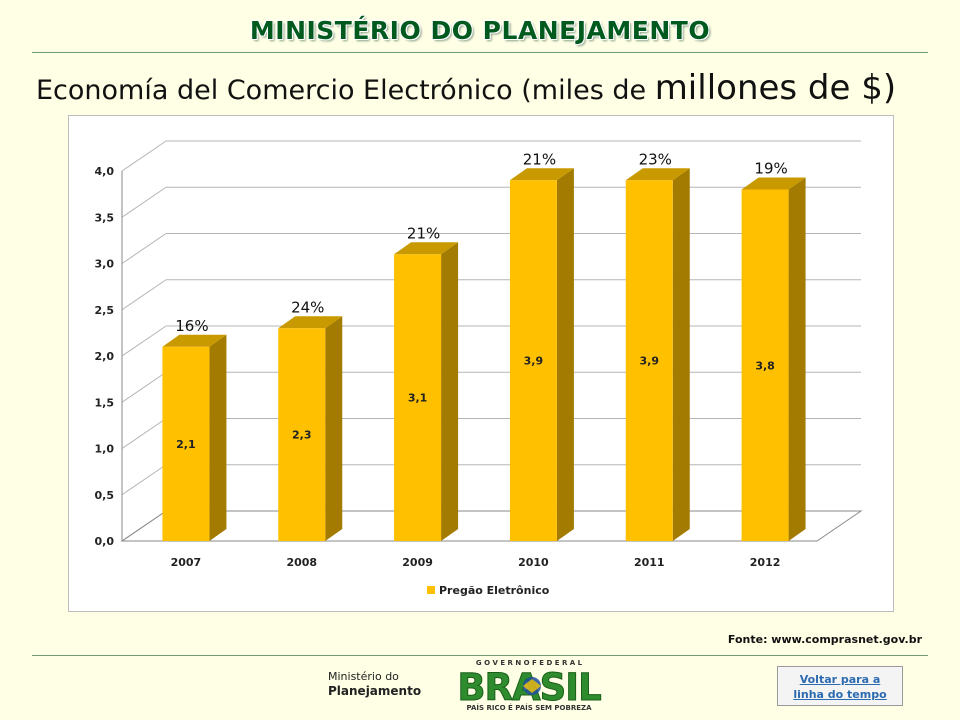 This screenshot has width=960, height=720. I want to click on y-tick-label: 2,5, so click(105, 310).